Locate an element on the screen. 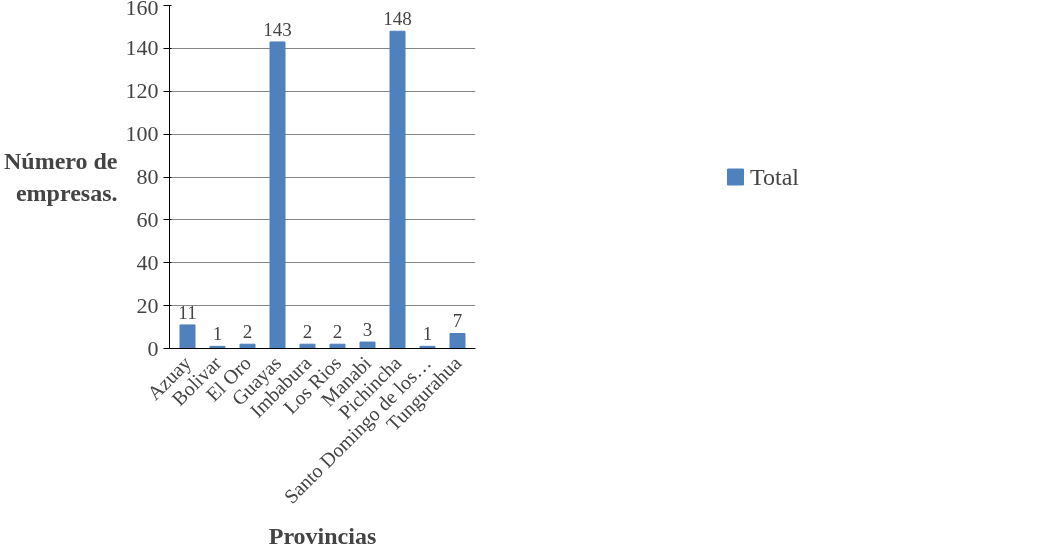  y-tick-label: 20 is located at coordinates (147, 305).